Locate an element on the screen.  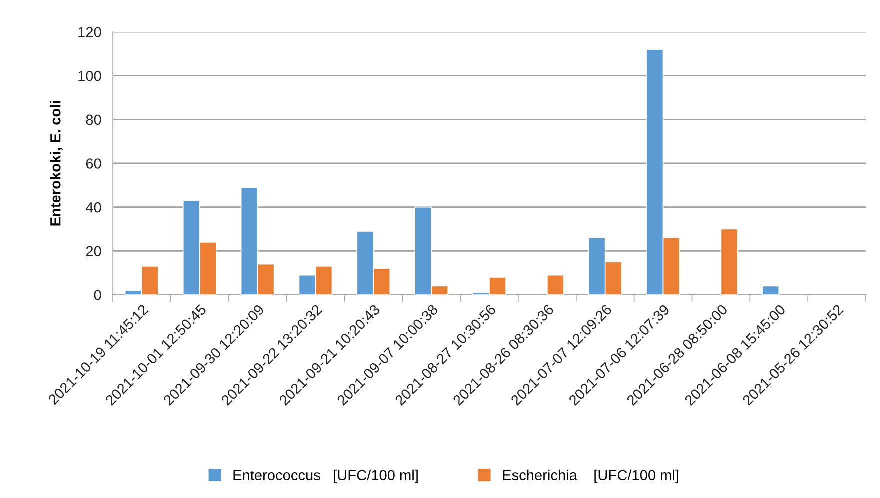
y-tick-label: 120 is located at coordinates (90, 32).